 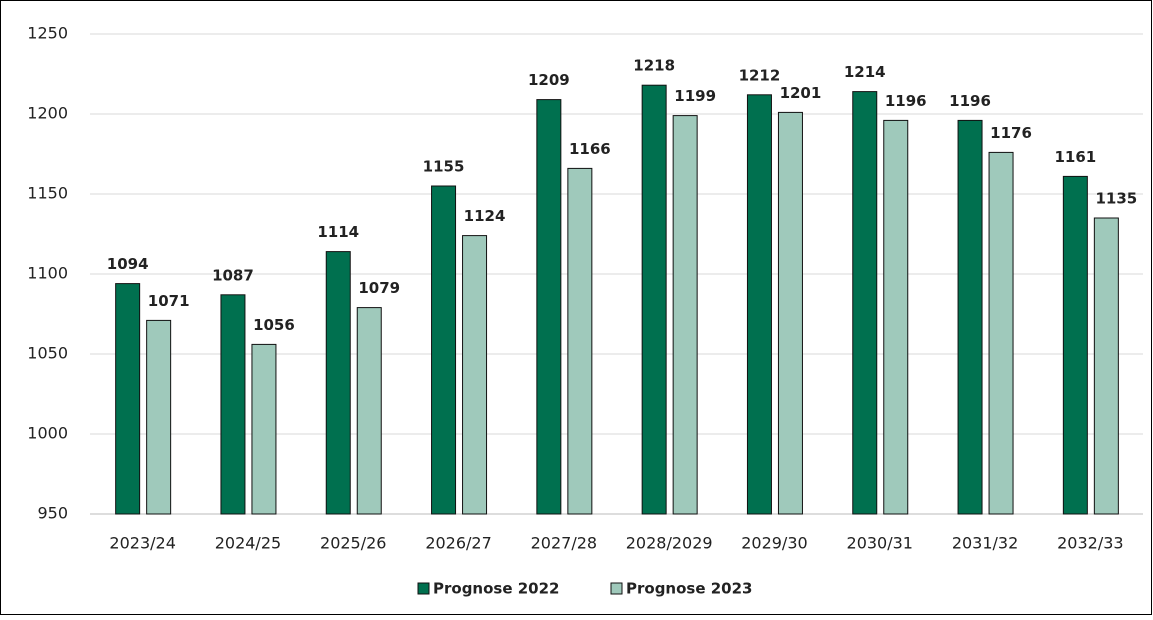 I want to click on x-tick-label: 2027/28, so click(x=564, y=543).